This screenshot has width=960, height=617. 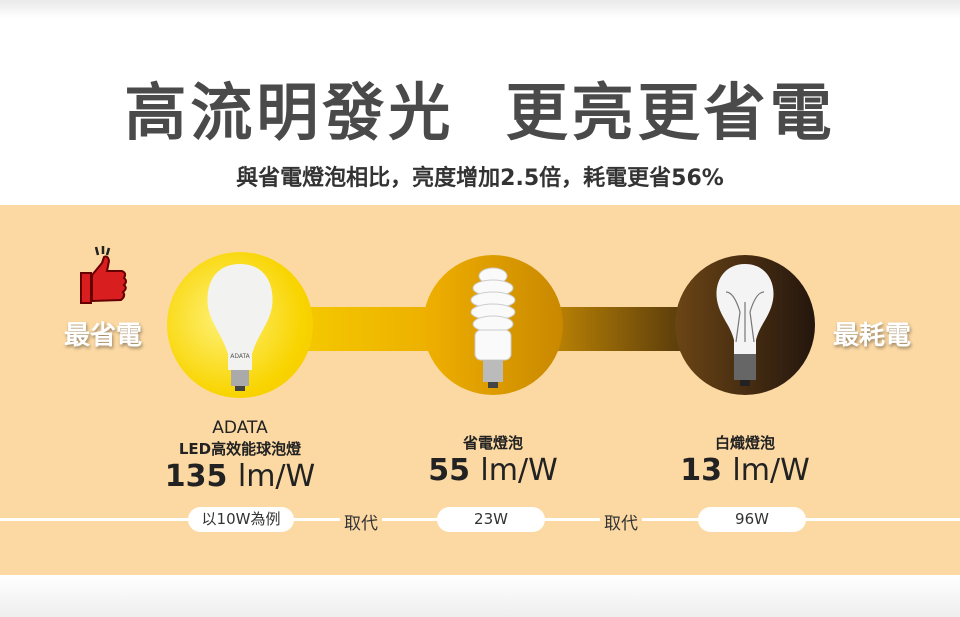 What do you see at coordinates (744, 443) in the screenshot?
I see `incandescent-name: 白熾燈泡` at bounding box center [744, 443].